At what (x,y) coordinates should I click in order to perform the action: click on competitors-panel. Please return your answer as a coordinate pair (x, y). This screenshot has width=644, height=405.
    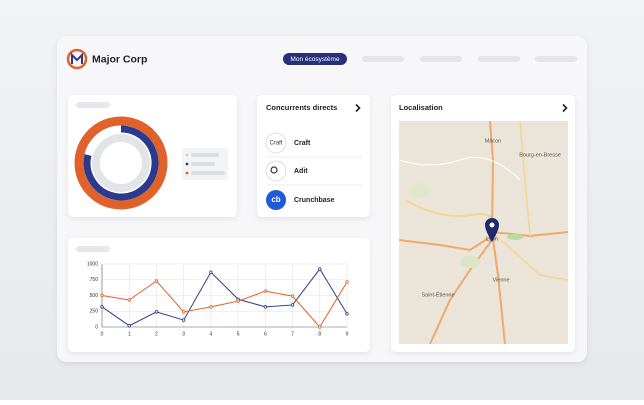
    Looking at the image, I should click on (313, 156).